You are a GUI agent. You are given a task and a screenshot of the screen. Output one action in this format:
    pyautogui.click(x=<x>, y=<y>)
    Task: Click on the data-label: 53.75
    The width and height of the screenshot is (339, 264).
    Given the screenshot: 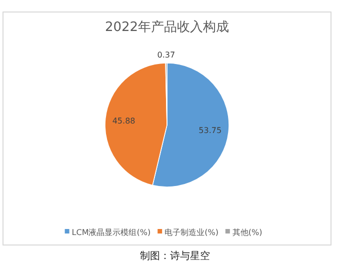 What is the action you would take?
    pyautogui.click(x=210, y=131)
    